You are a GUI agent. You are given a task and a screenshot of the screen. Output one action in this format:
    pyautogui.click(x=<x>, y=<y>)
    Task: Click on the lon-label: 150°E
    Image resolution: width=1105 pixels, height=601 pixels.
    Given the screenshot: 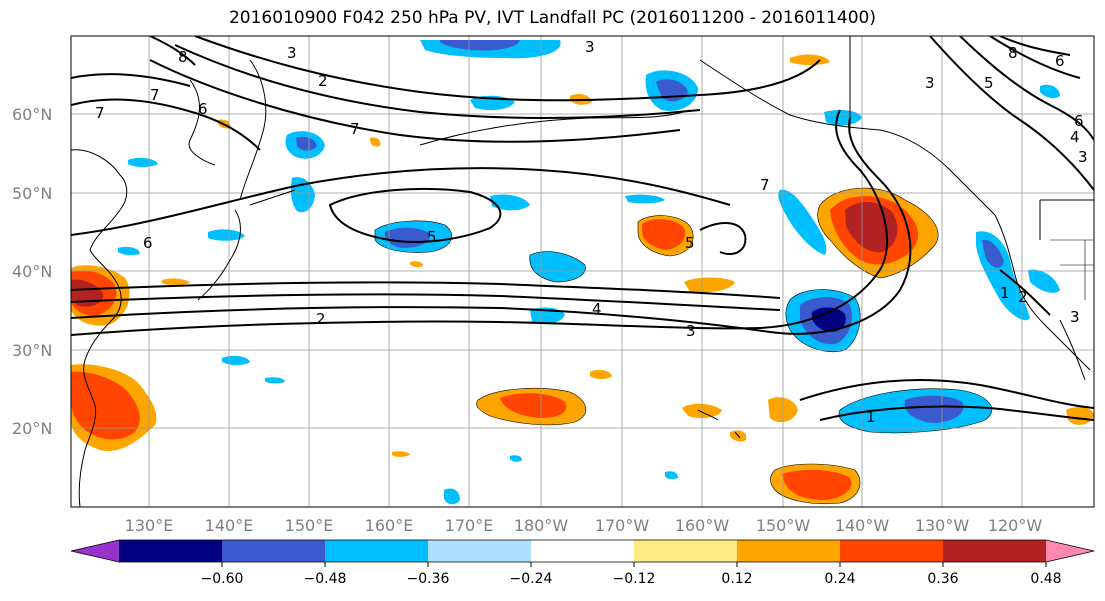 What is the action you would take?
    pyautogui.click(x=309, y=525)
    